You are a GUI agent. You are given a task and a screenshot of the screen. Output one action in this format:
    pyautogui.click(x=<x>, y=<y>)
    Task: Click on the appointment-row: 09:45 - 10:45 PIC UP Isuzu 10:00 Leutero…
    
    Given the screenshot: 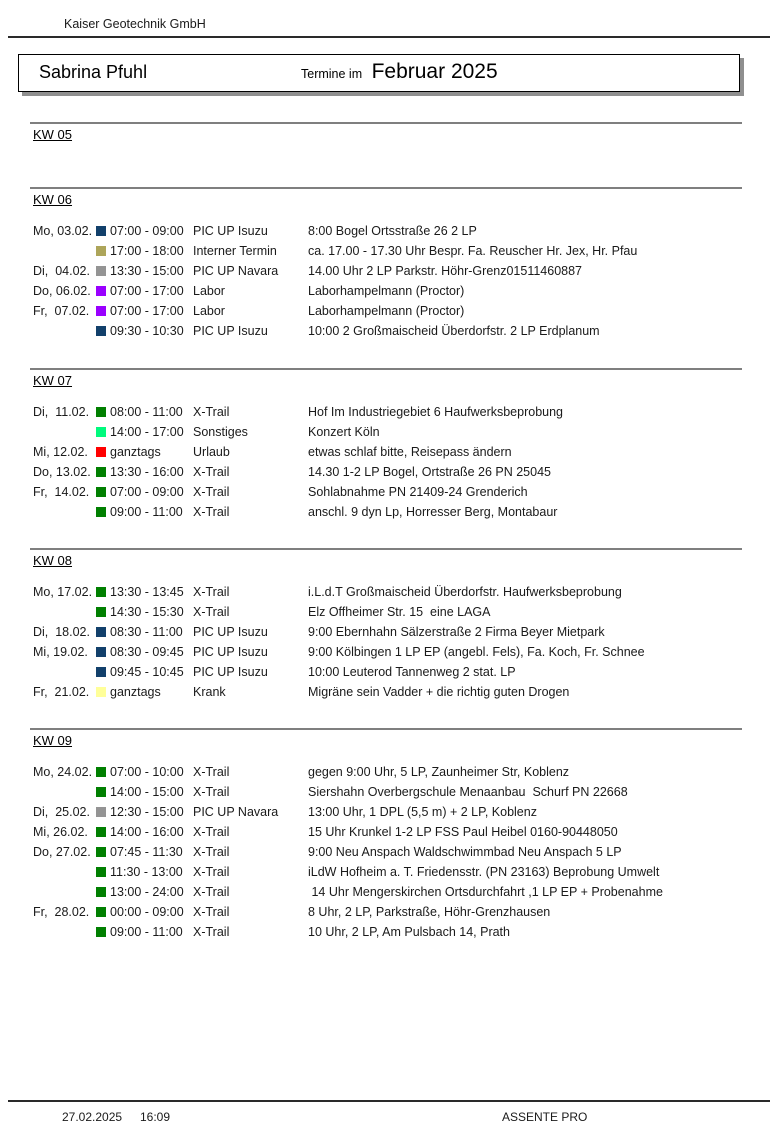 What is the action you would take?
    pyautogui.click(x=386, y=672)
    